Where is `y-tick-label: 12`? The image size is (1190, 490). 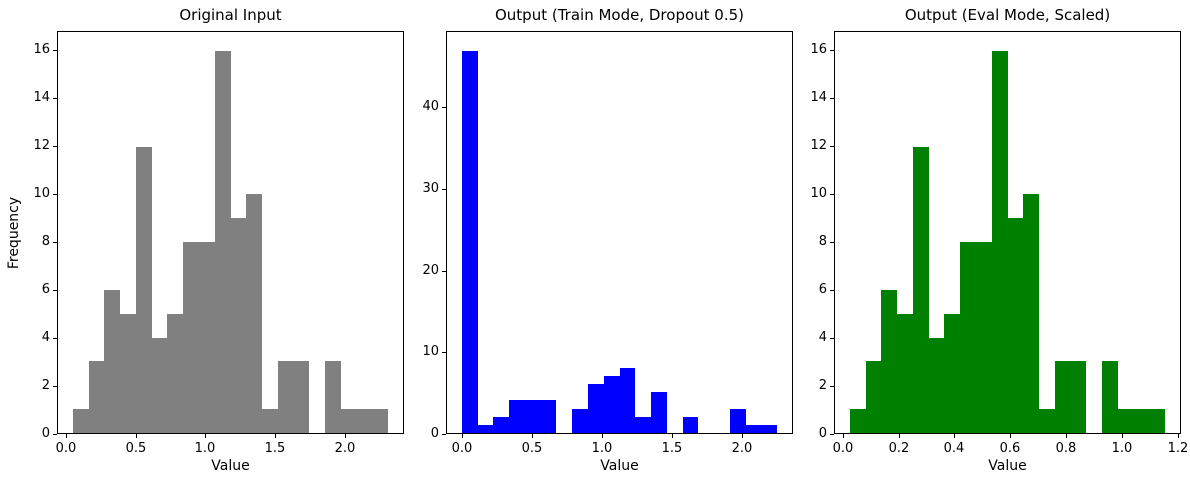
y-tick-label: 12 is located at coordinates (818, 145).